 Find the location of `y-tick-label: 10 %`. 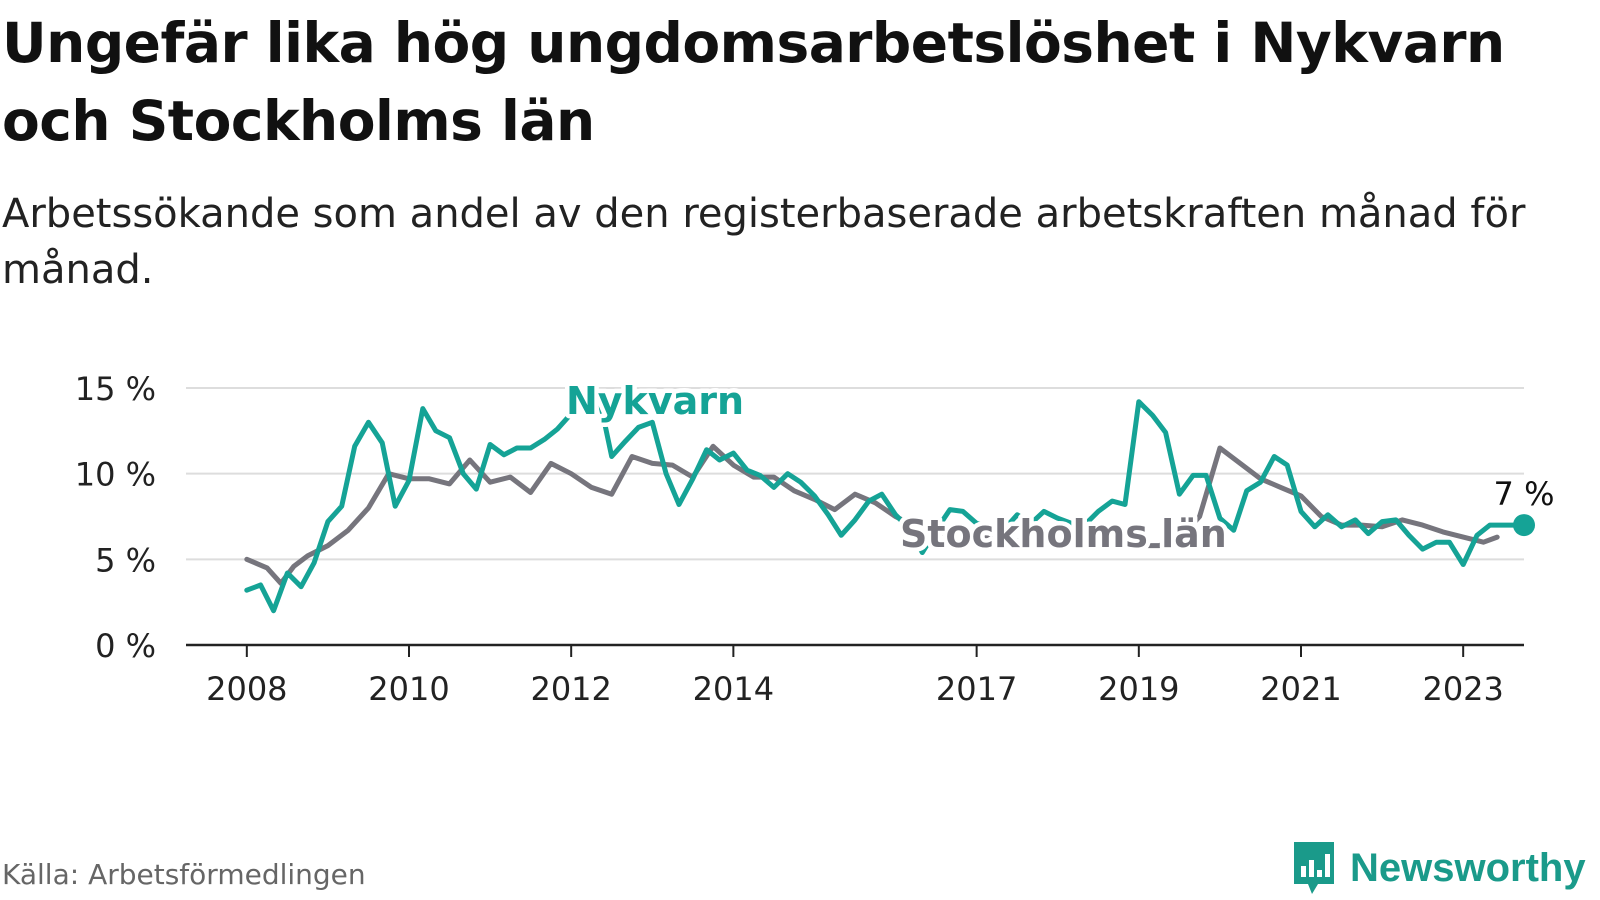

y-tick-label: 10 % is located at coordinates (115, 475).